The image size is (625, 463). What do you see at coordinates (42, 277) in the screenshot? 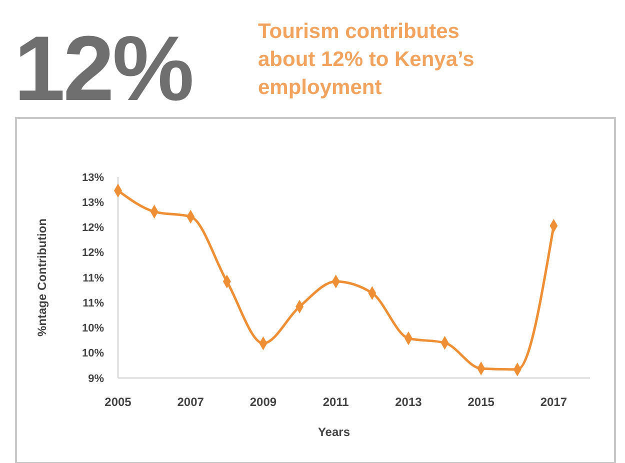
I see `y-axis-title: %ntage Contribution` at bounding box center [42, 277].